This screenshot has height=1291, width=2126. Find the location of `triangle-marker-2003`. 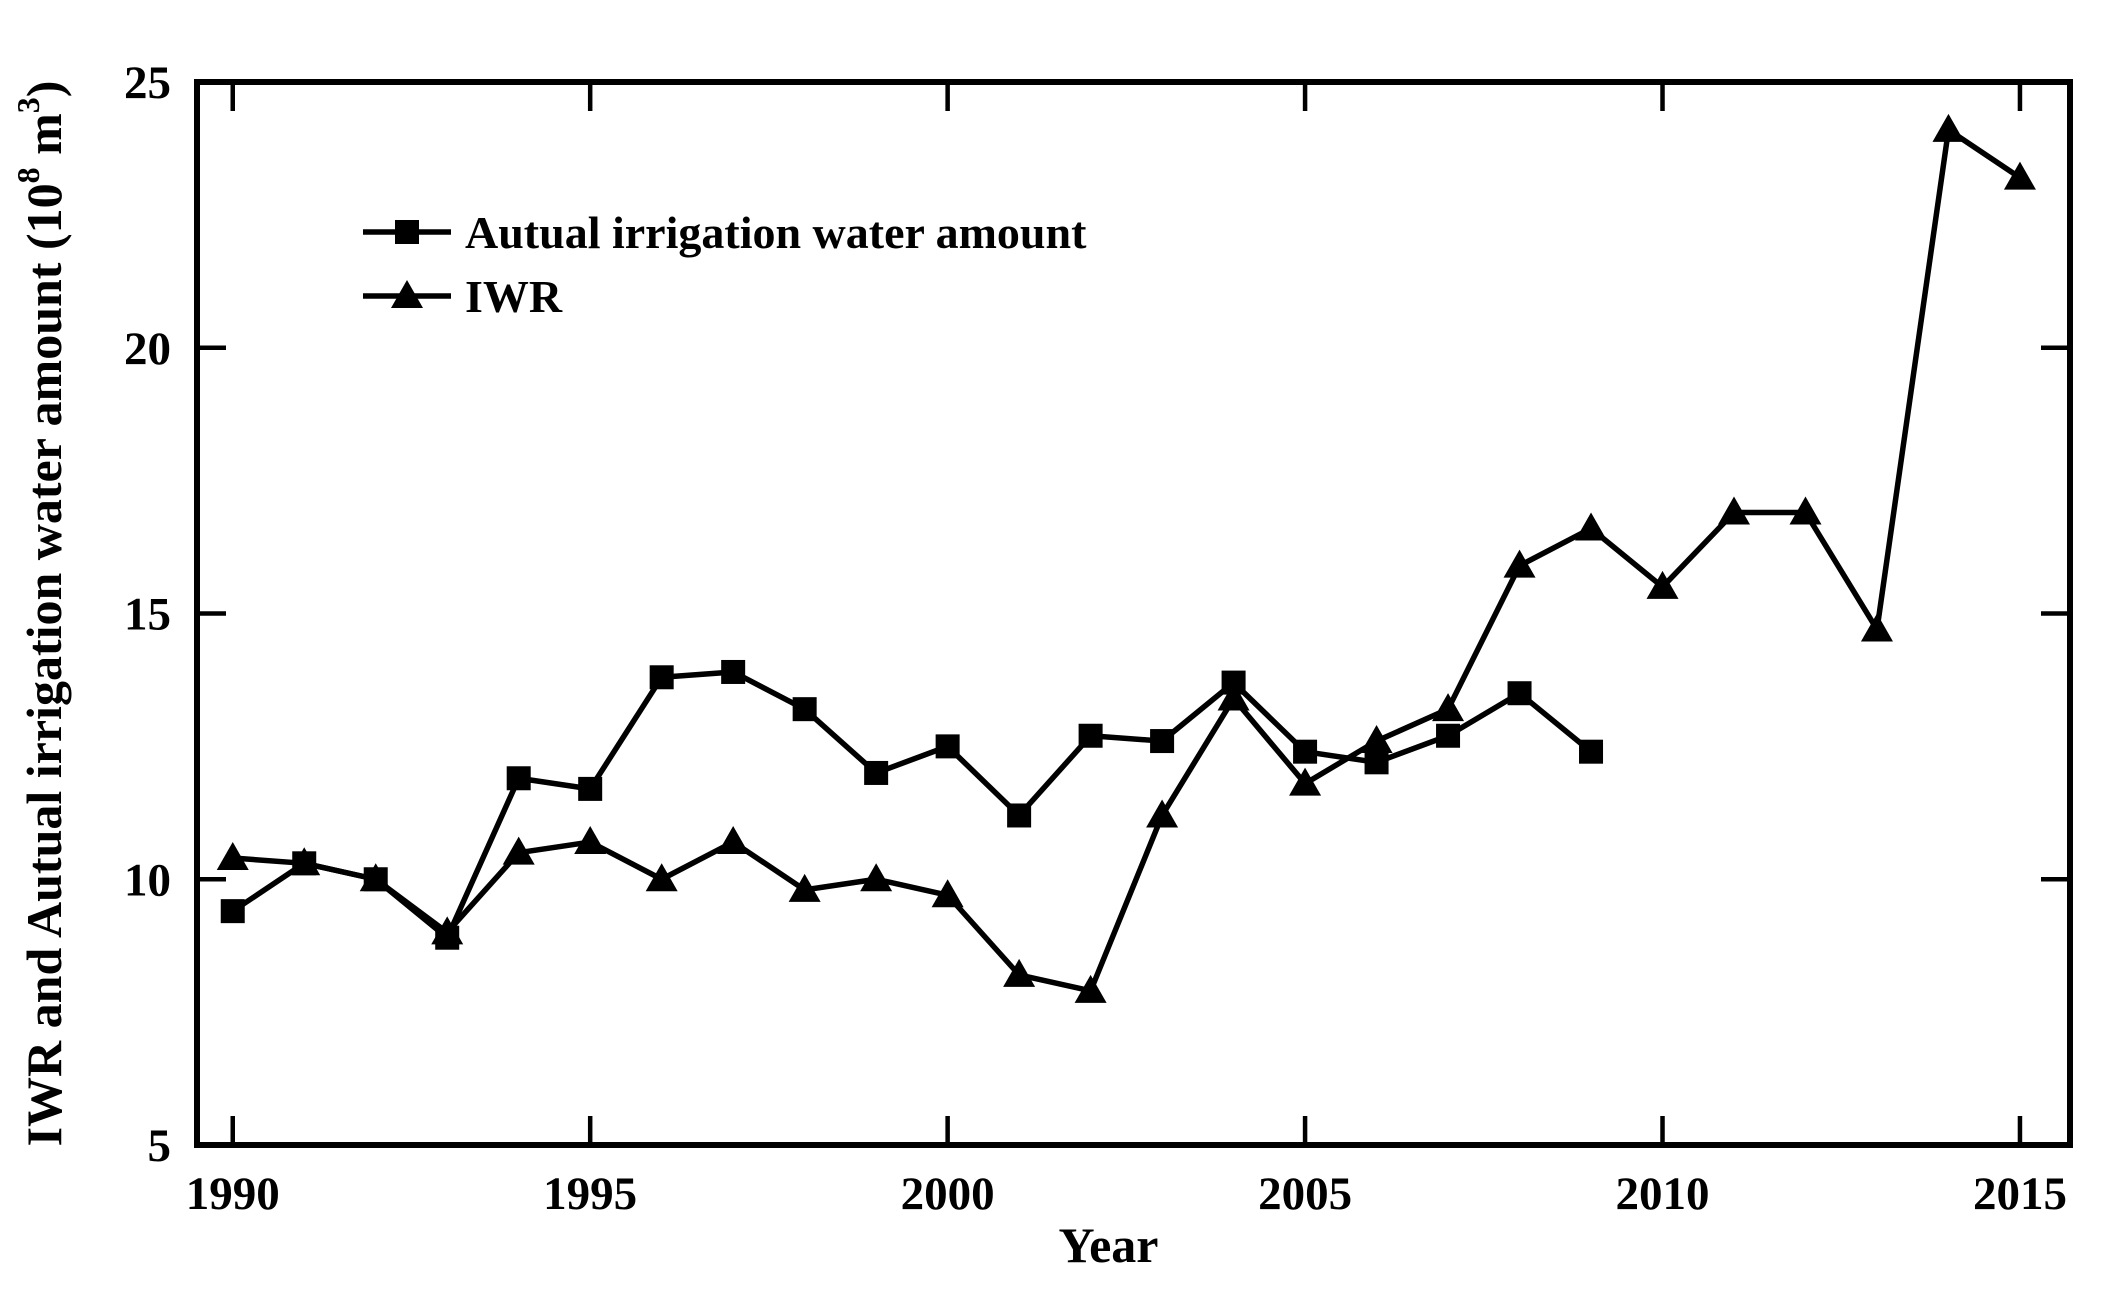

triangle-marker-2003 is located at coordinates (1162, 813).